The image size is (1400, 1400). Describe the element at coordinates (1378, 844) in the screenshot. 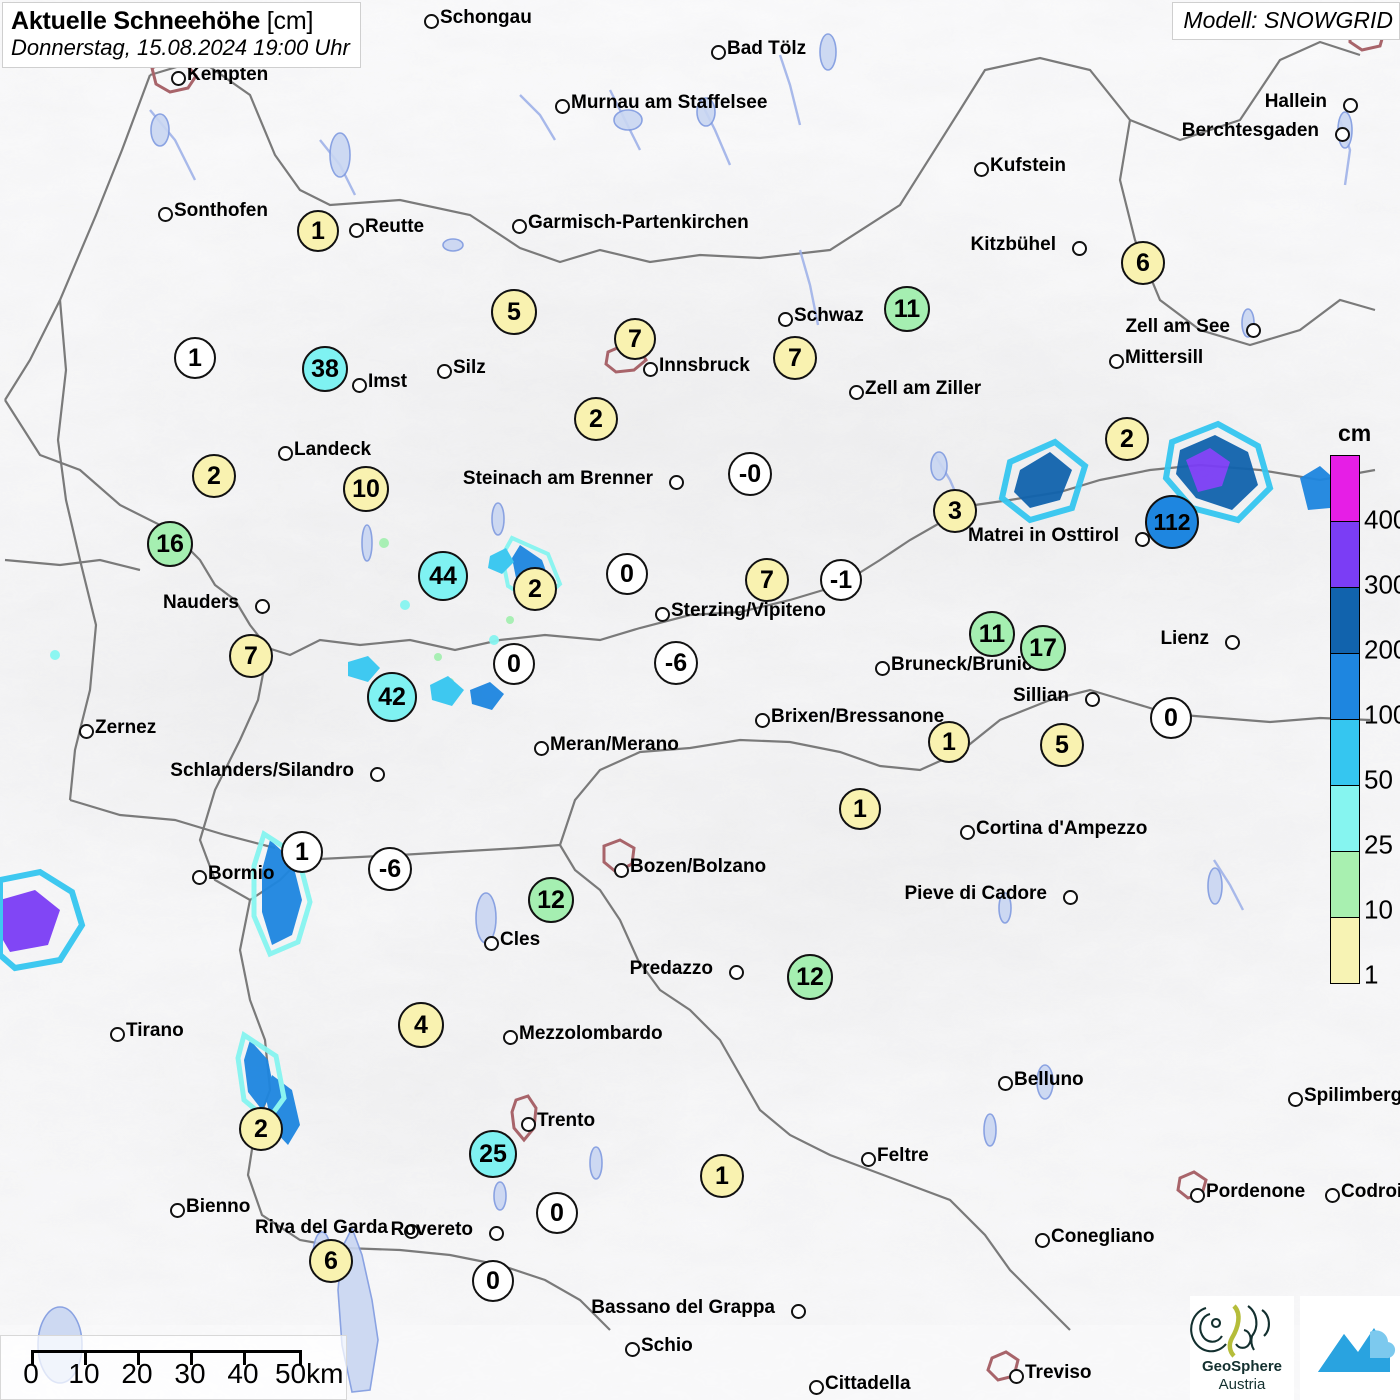

I see `legend-tick-label: 25` at that location.